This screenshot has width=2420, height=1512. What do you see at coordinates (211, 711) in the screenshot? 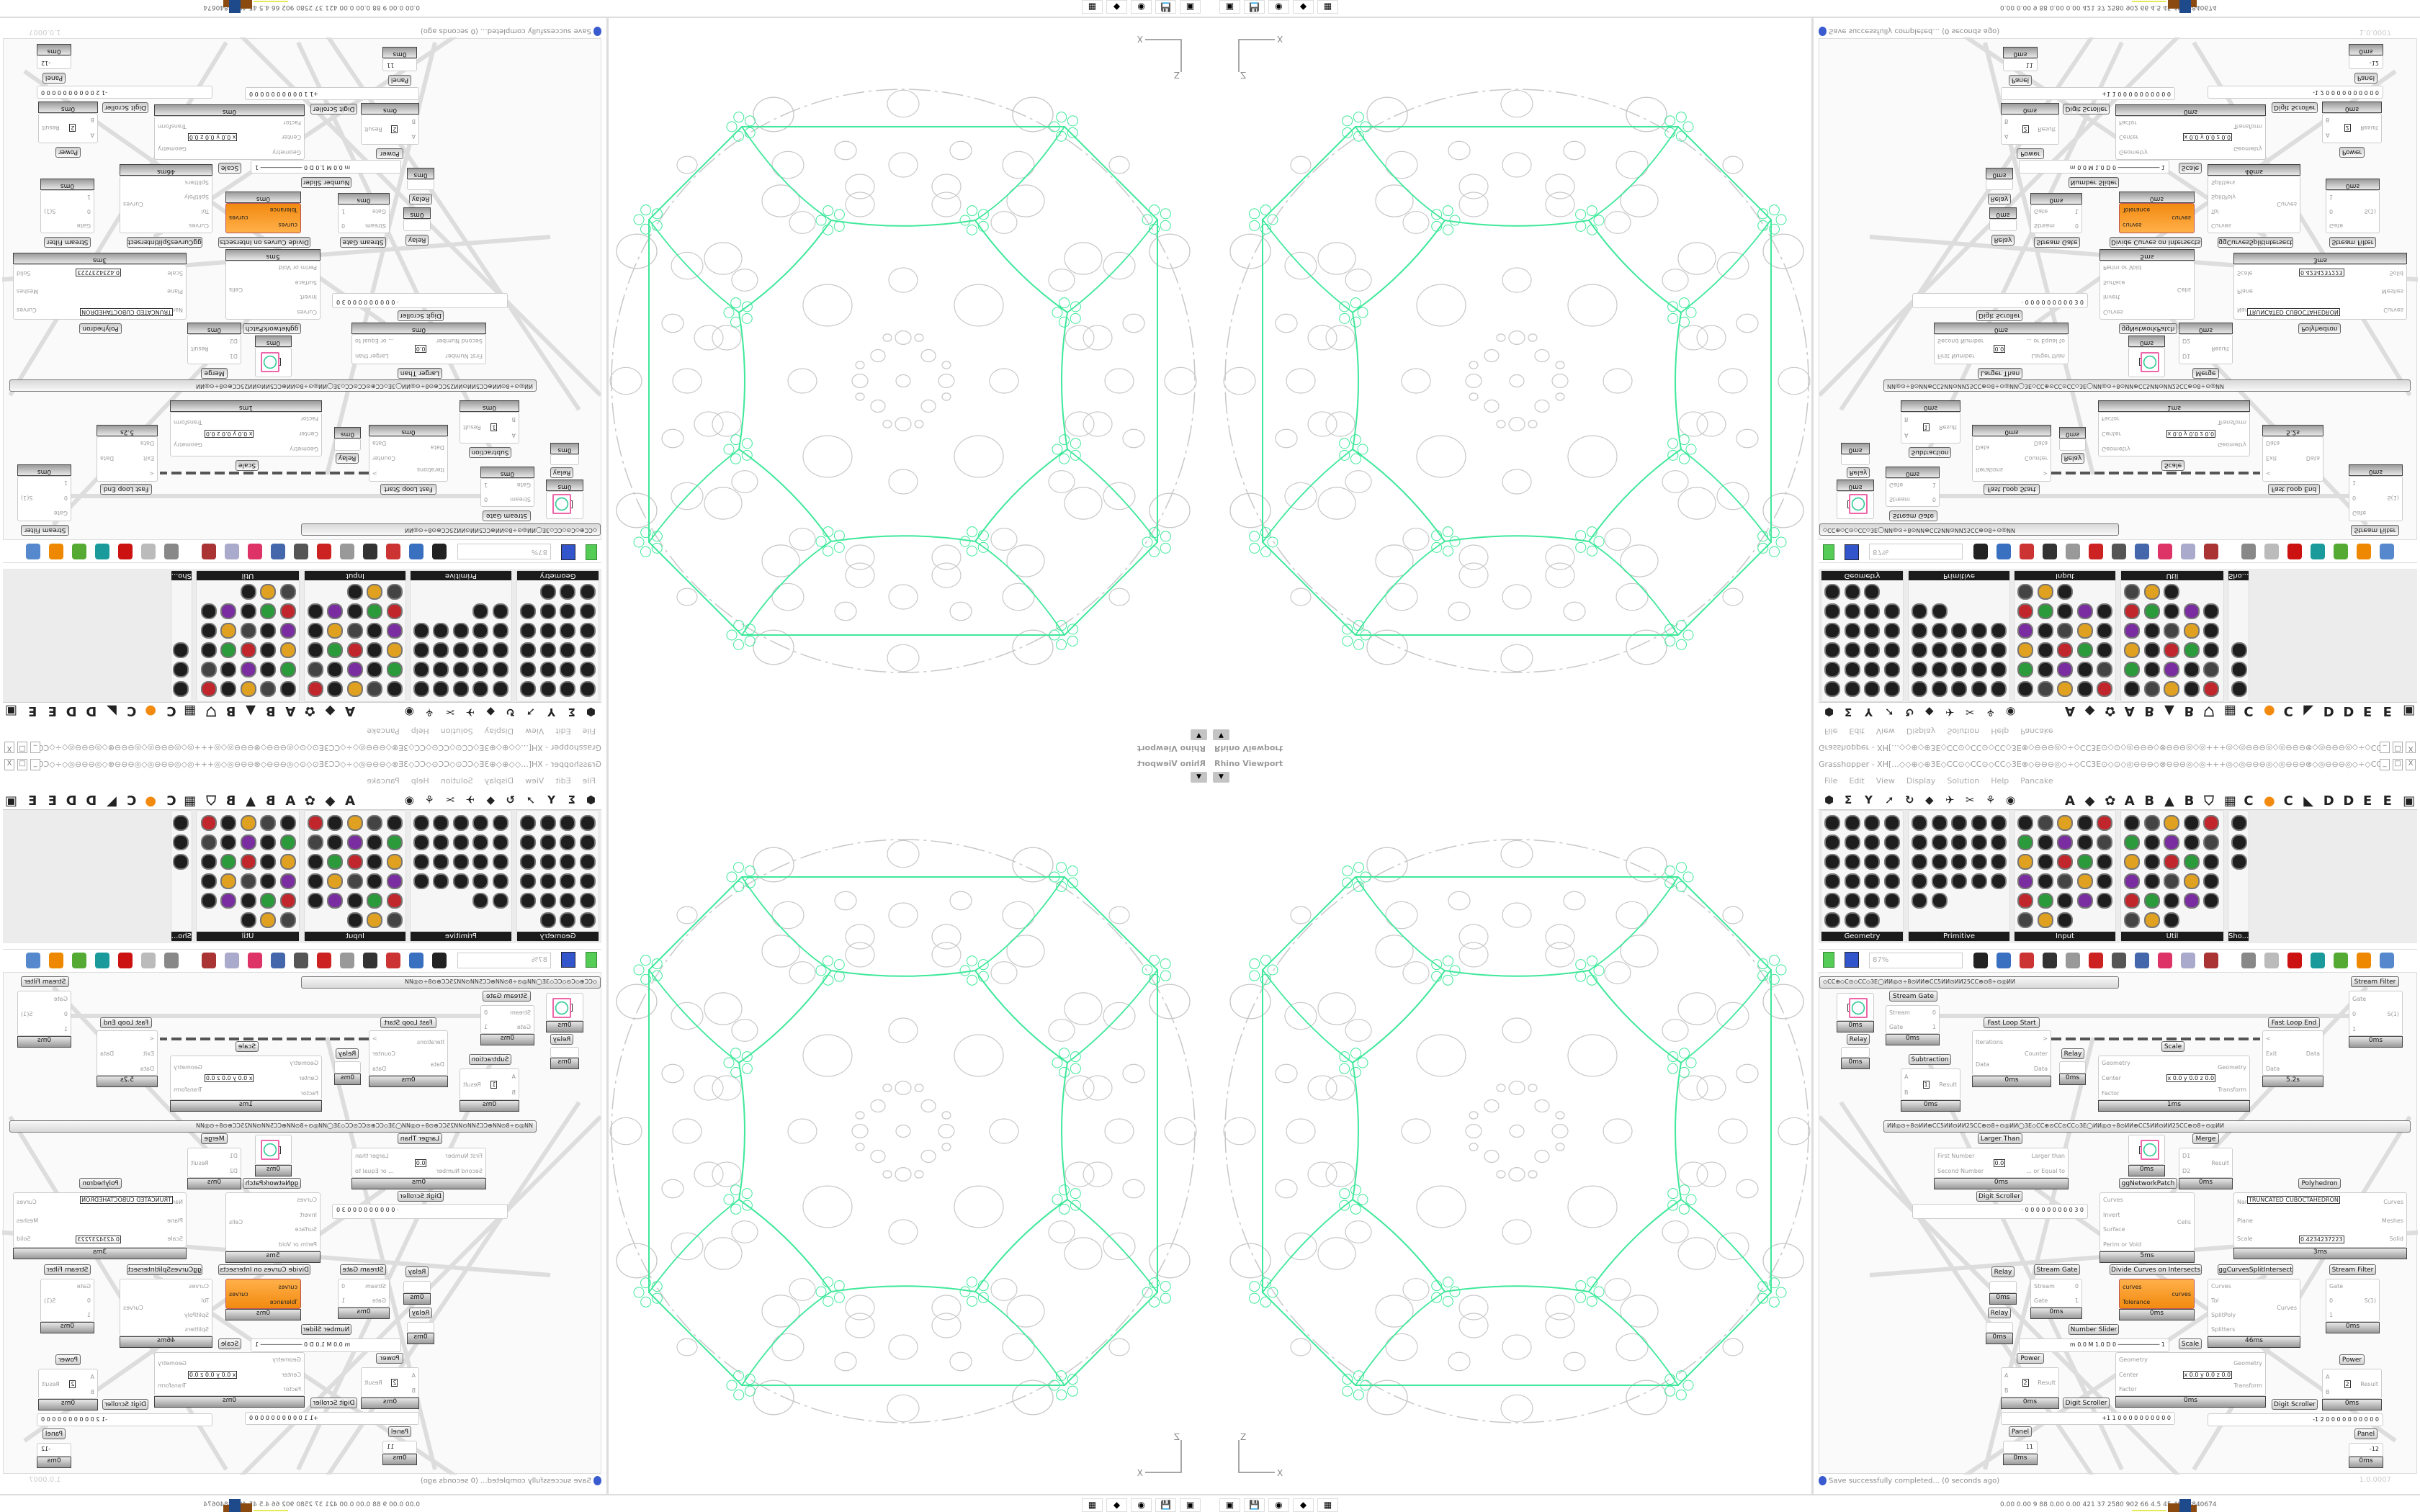
I see `tab-icon: ⛉` at bounding box center [211, 711].